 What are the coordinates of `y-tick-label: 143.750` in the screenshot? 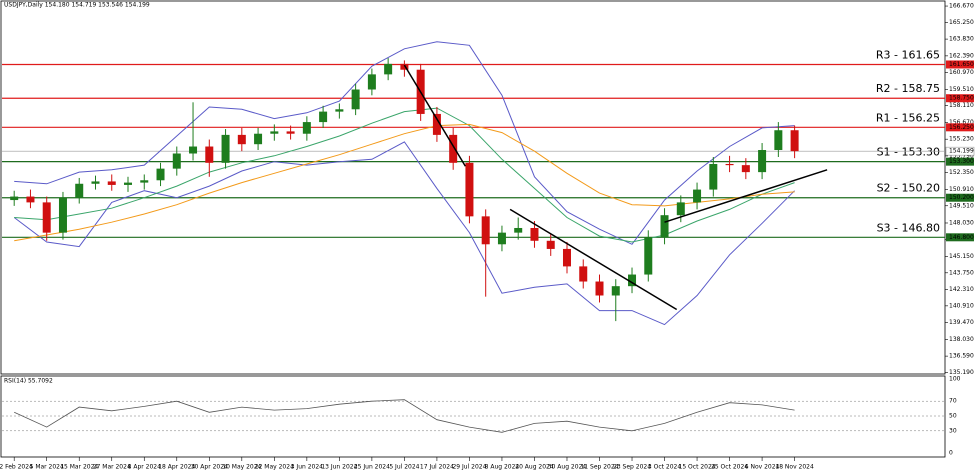 It's located at (961, 272).